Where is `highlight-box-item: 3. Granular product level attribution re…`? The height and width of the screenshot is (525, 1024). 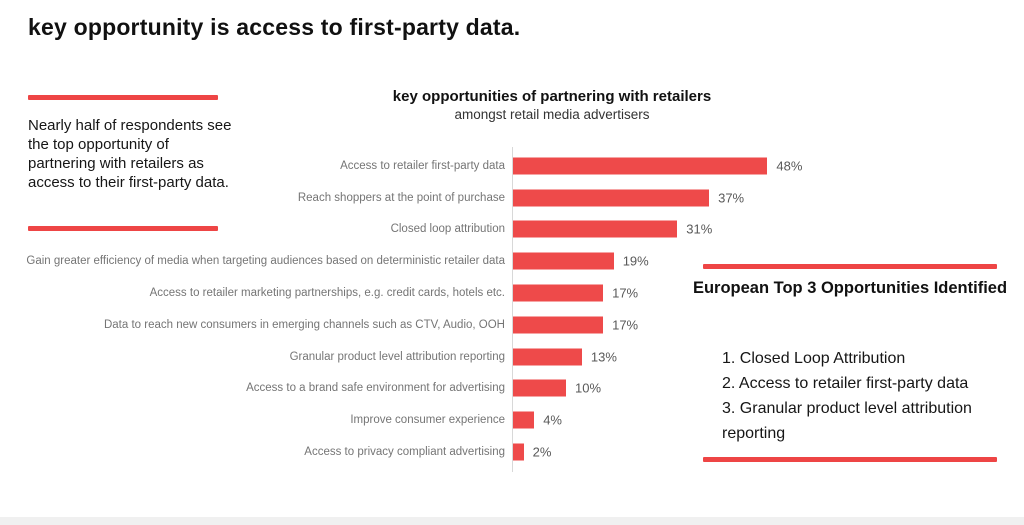
highlight-box-item: 3. Granular product level attribution re… is located at coordinates (847, 421).